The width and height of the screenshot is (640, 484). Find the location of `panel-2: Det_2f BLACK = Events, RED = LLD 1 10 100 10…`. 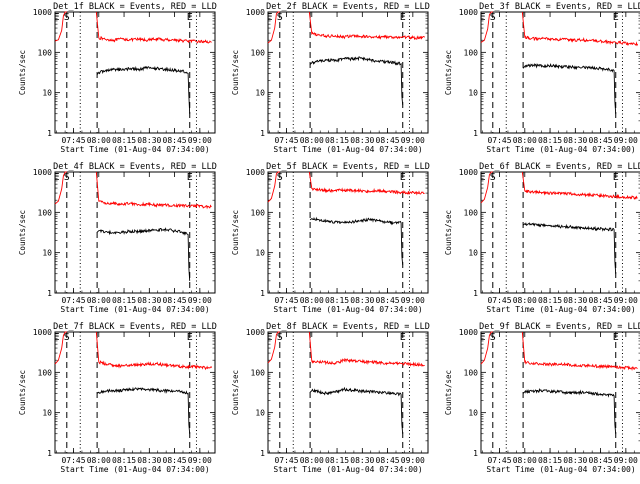

panel-2: Det_2f BLACK = Events, RED = LLD 1 10 100 10… is located at coordinates (330, 78).